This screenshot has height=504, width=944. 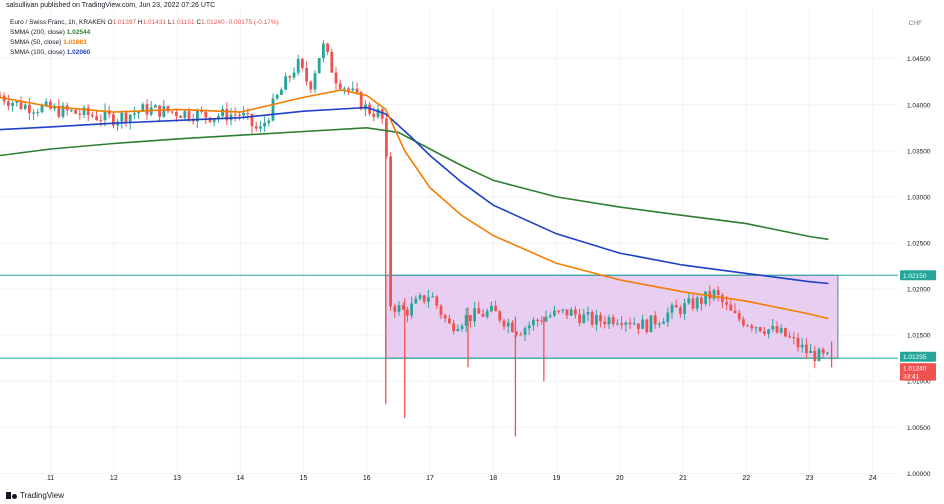 What do you see at coordinates (919, 336) in the screenshot?
I see `y-tick-label: 1.01500` at bounding box center [919, 336].